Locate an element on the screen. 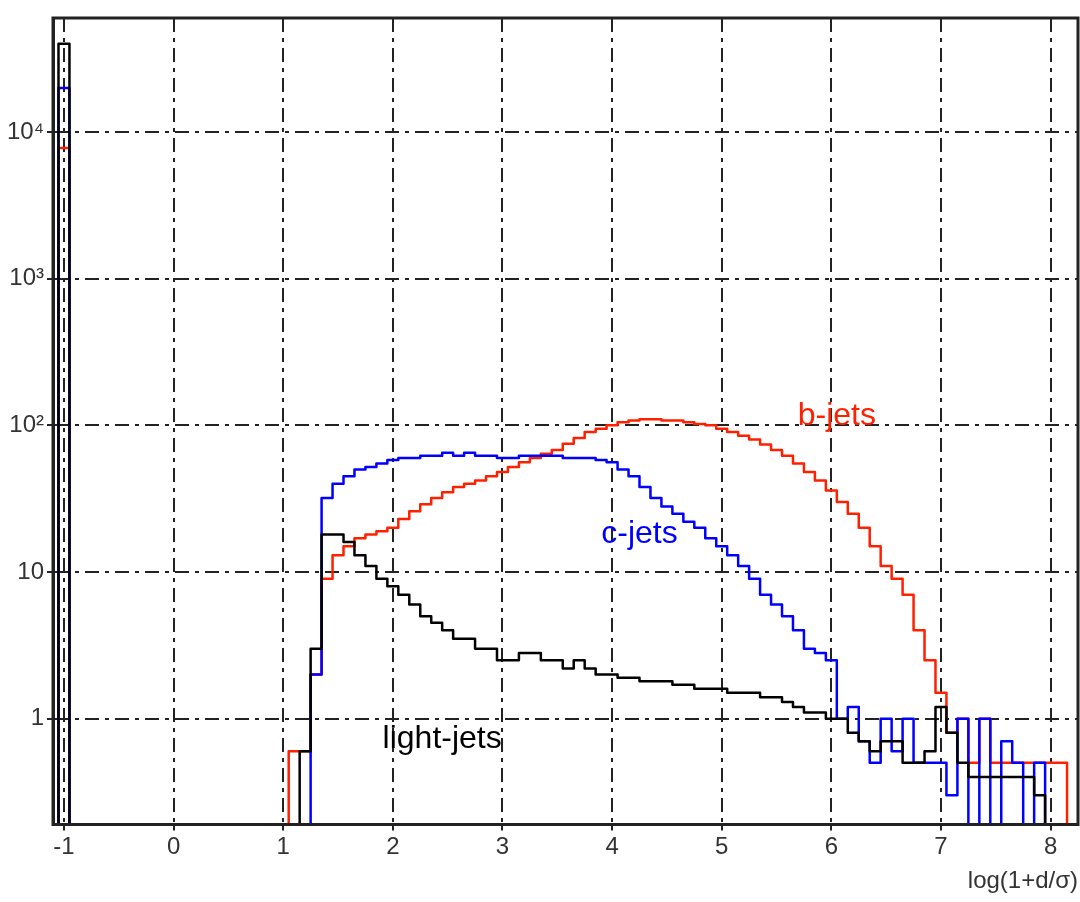 Image resolution: width=1080 pixels, height=902 pixels. y-tick-label: 1 is located at coordinates (37, 717).